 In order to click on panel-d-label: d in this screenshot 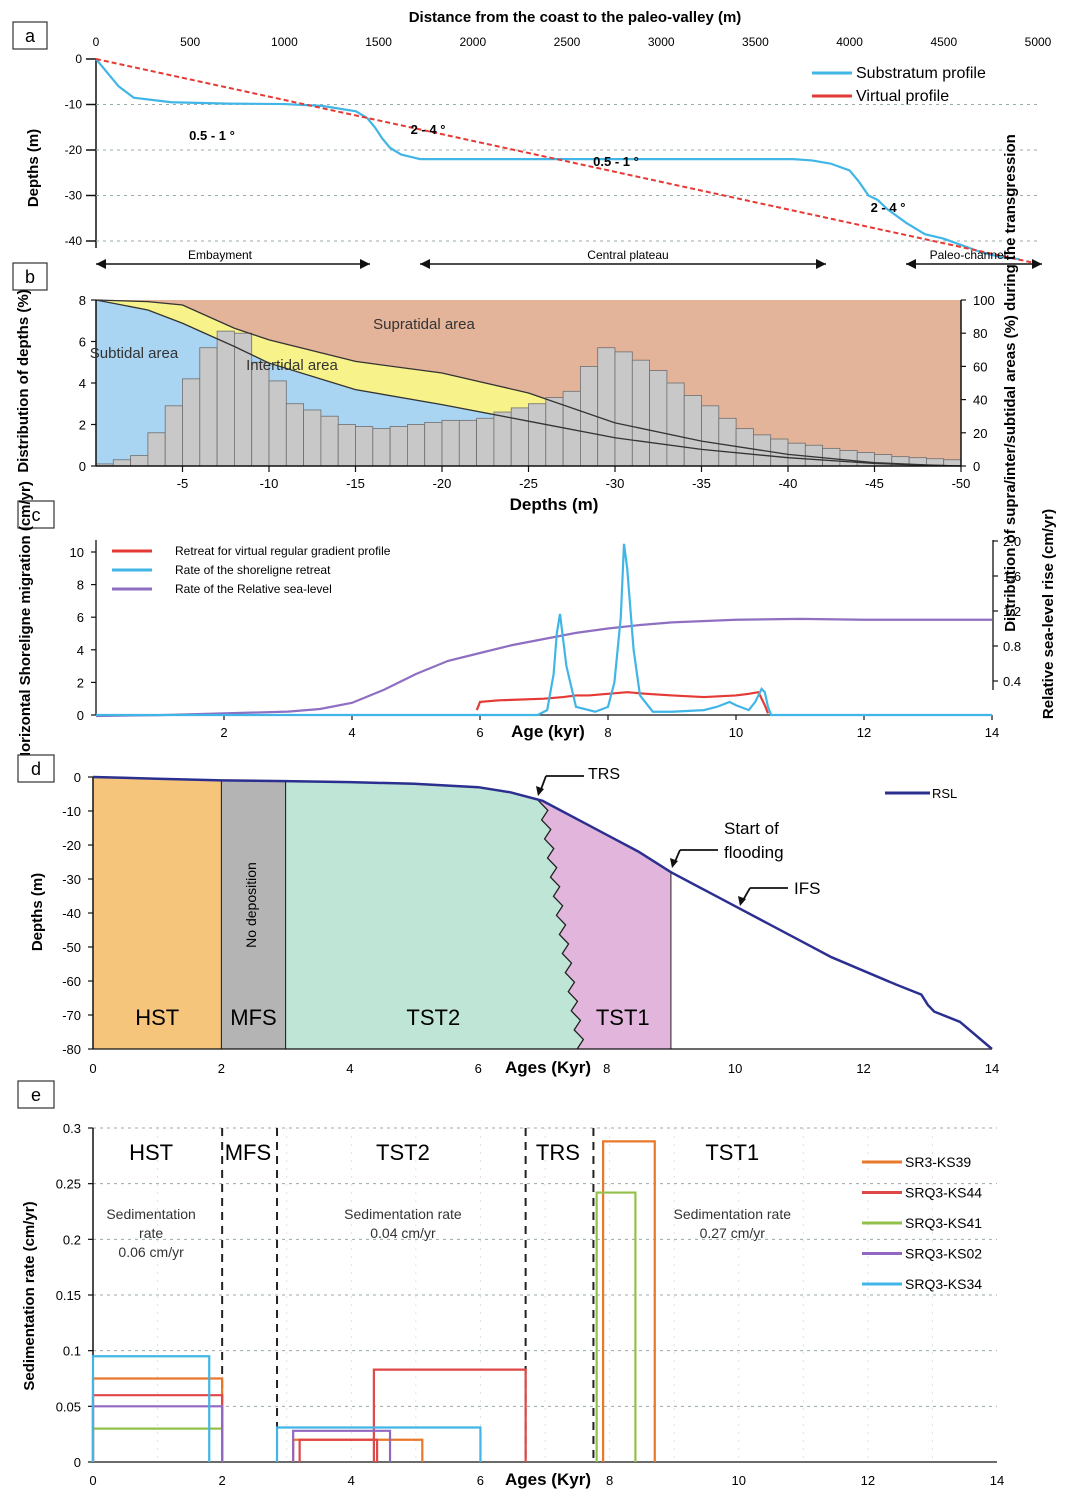, I will do `click(36, 769)`.